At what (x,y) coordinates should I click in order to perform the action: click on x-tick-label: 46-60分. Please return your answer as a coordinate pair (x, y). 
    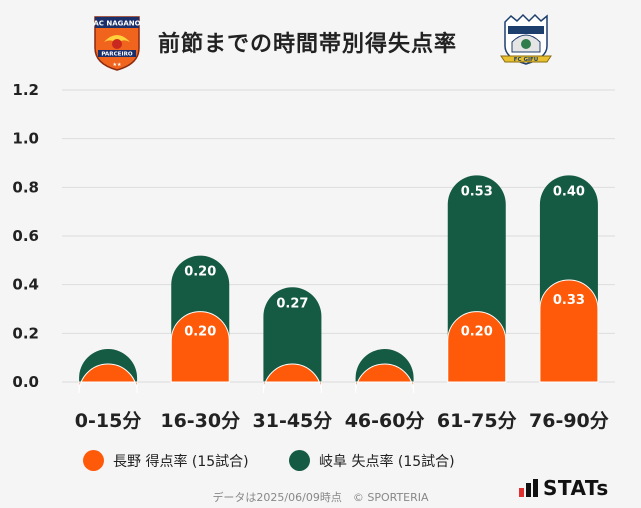
    Looking at the image, I should click on (385, 421).